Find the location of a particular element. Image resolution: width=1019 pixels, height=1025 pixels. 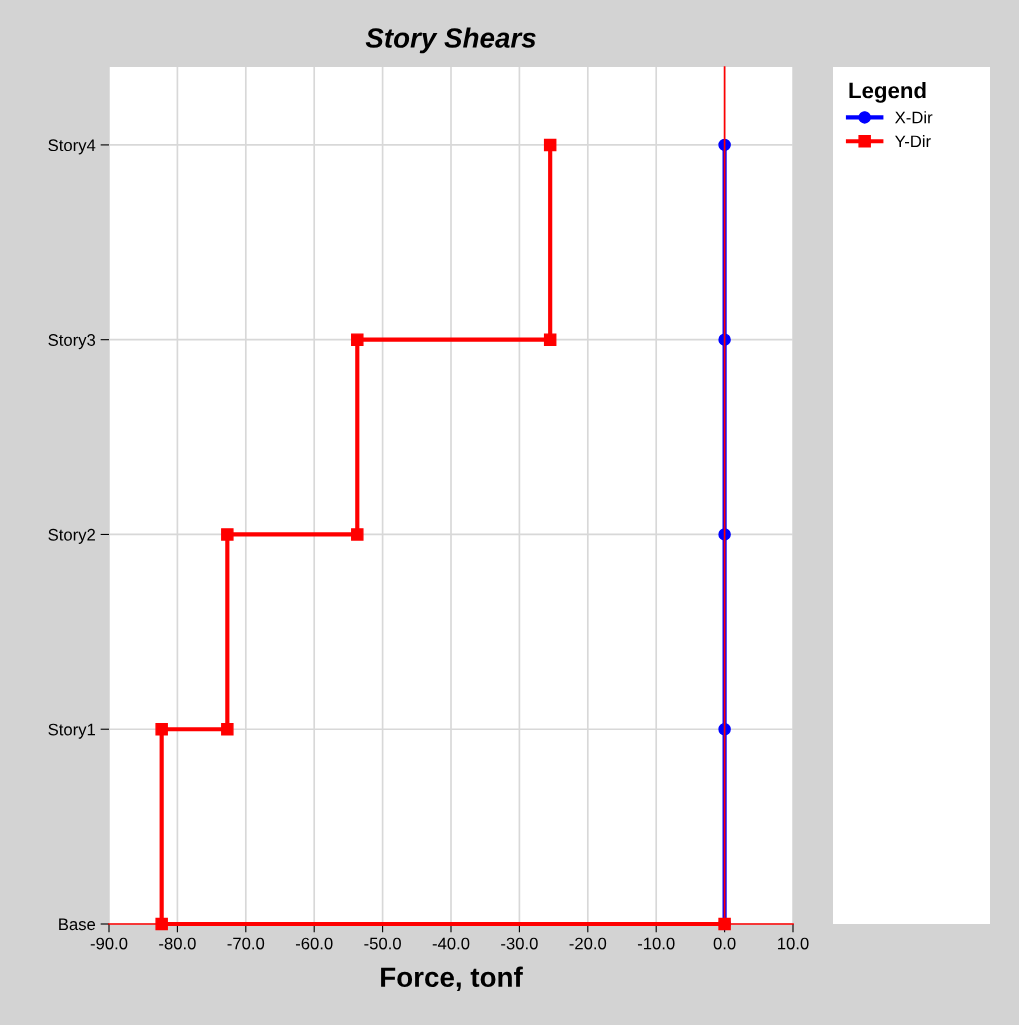

x-axis-title: Force, tonf is located at coordinates (452, 979).